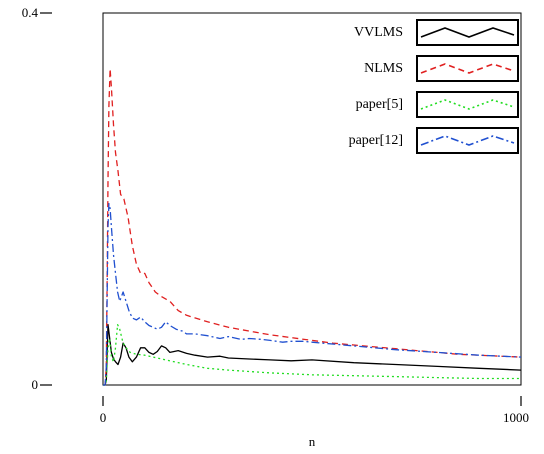 Image resolution: width=544 pixels, height=454 pixels. What do you see at coordinates (379, 104) in the screenshot?
I see `legend-label: paper[5]` at bounding box center [379, 104].